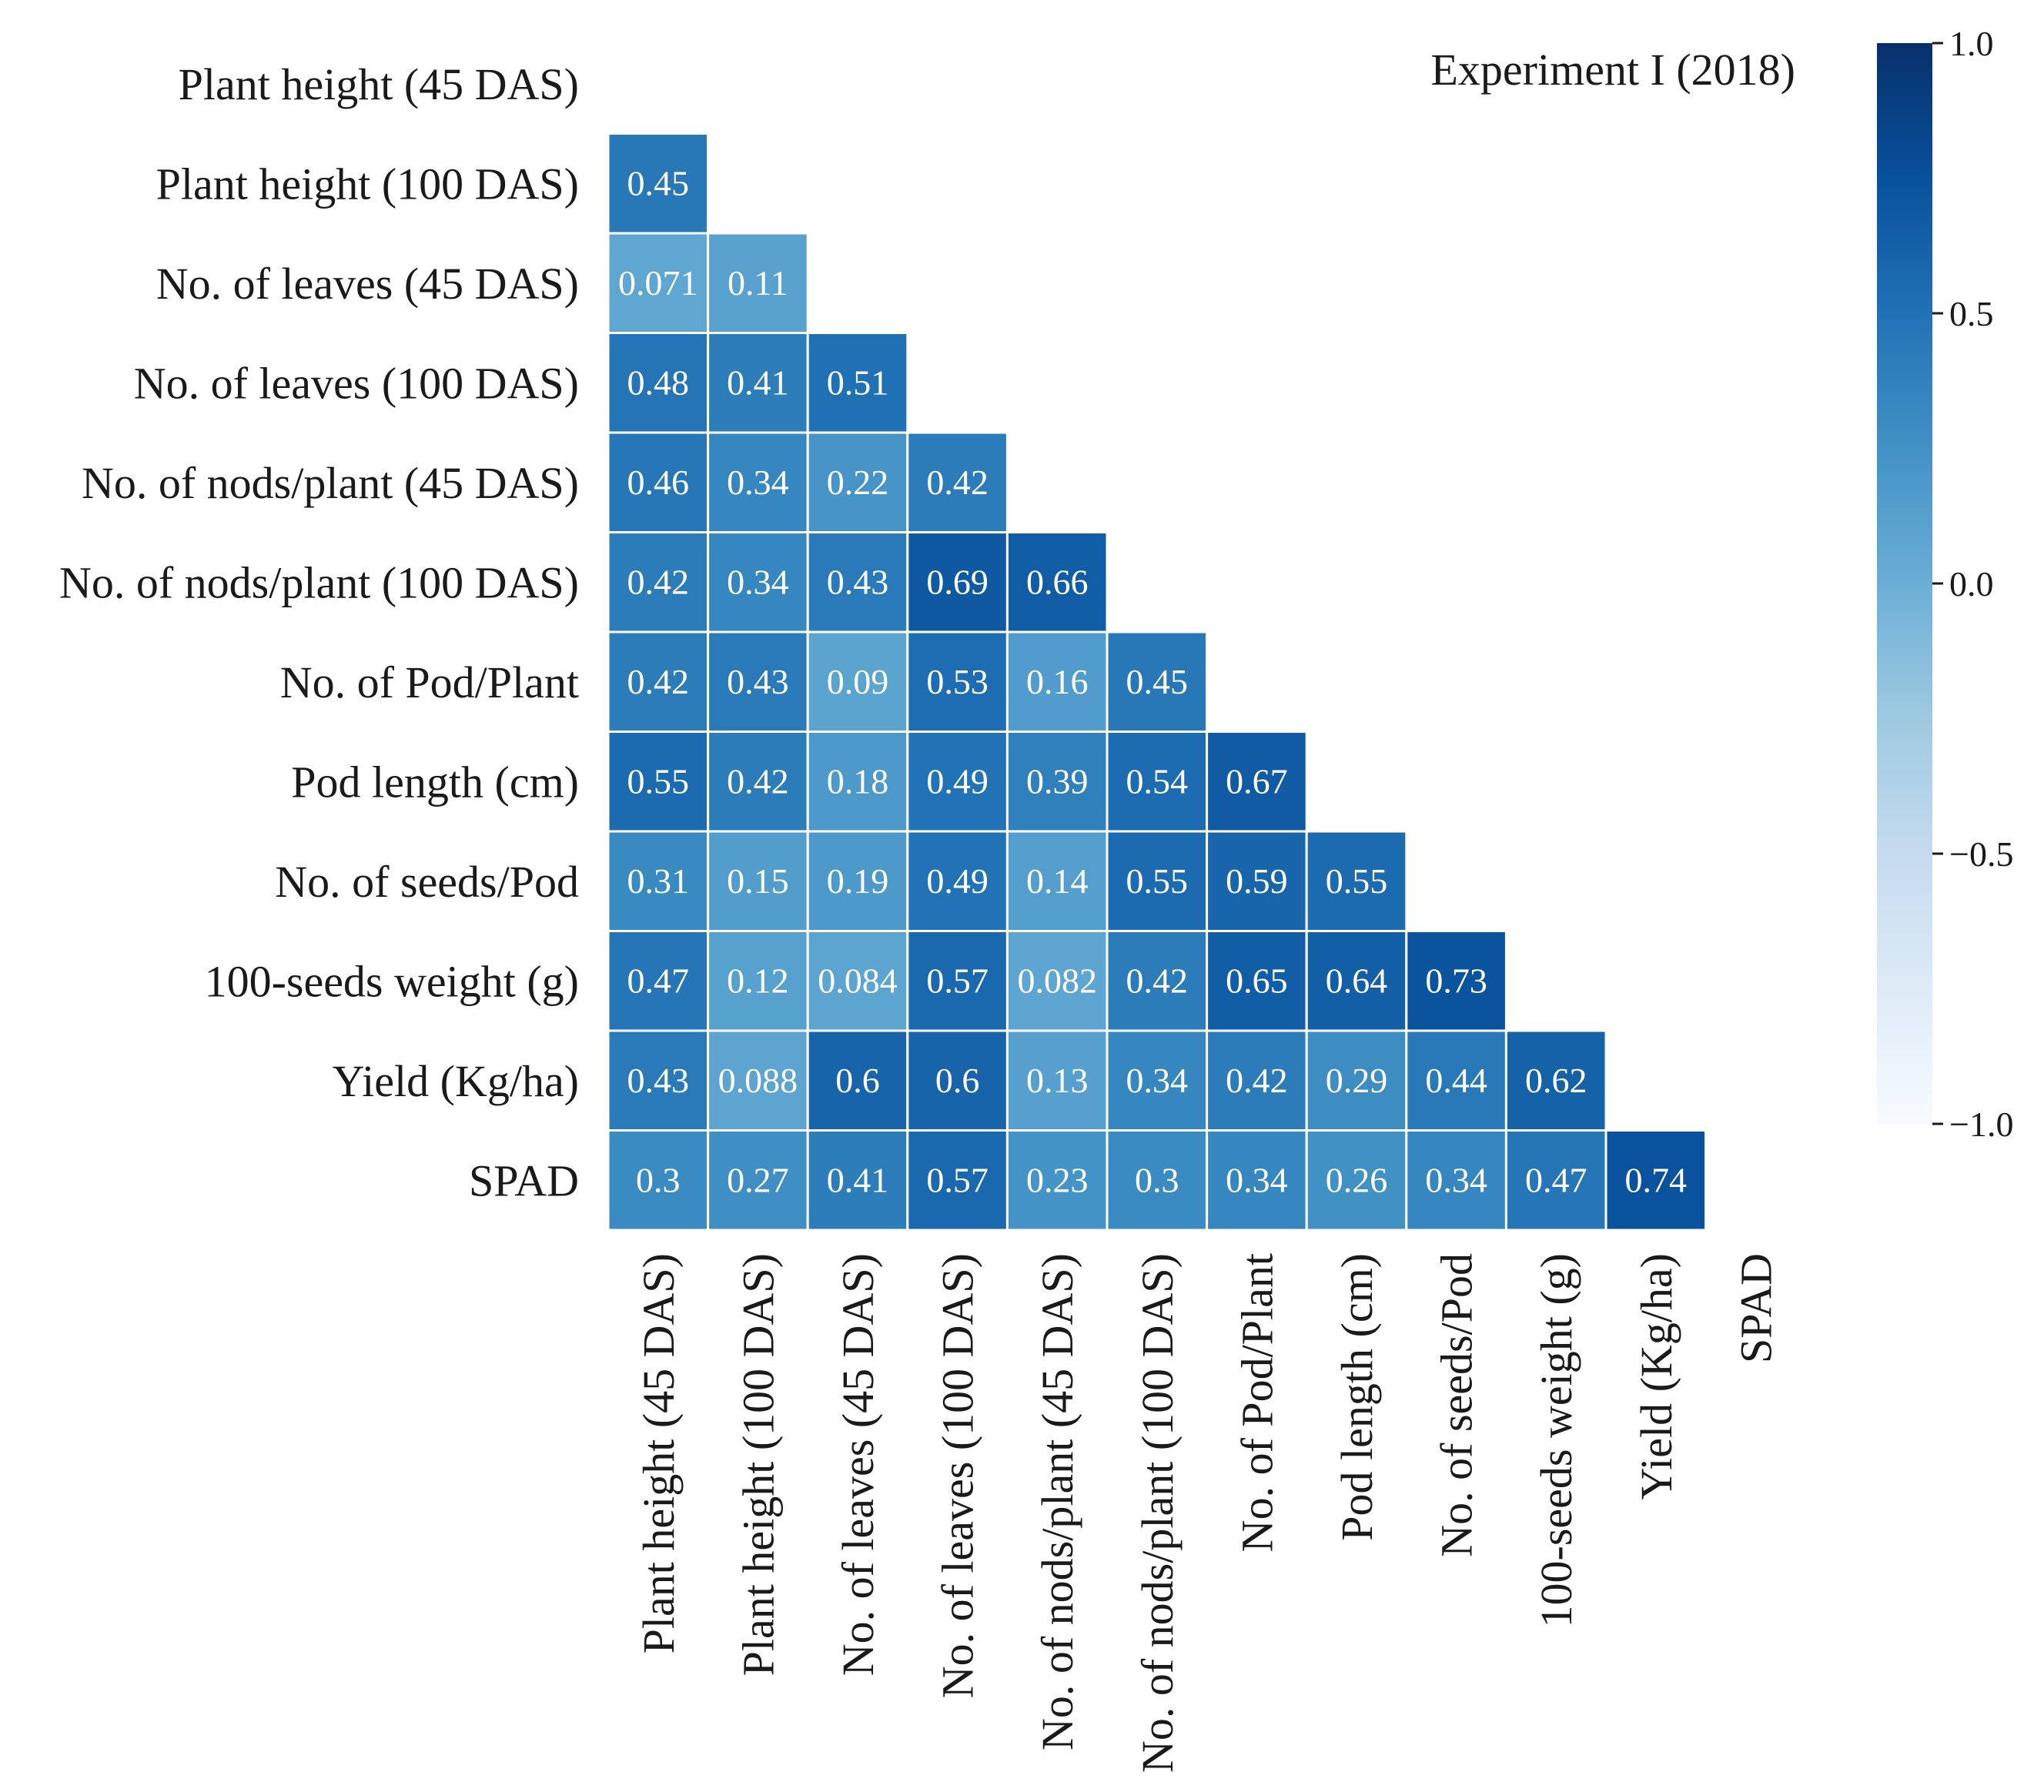  What do you see at coordinates (367, 184) in the screenshot?
I see `row-label: Plant height (100 DAS)` at bounding box center [367, 184].